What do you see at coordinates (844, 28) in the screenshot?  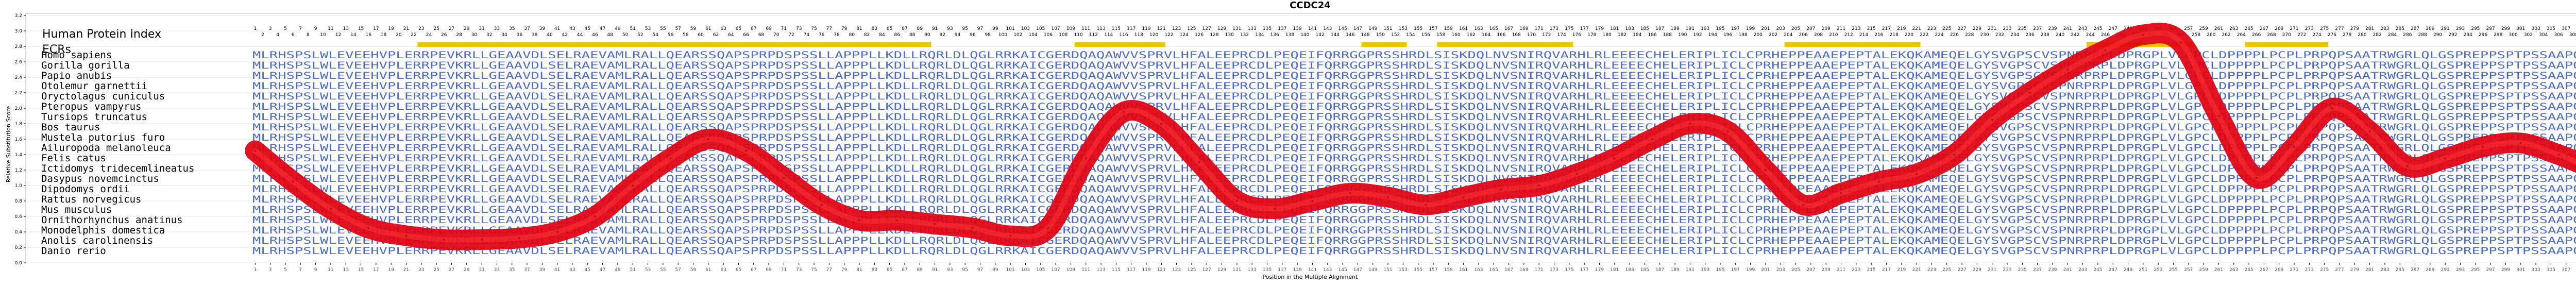 I see `human-index-label: 79` at bounding box center [844, 28].